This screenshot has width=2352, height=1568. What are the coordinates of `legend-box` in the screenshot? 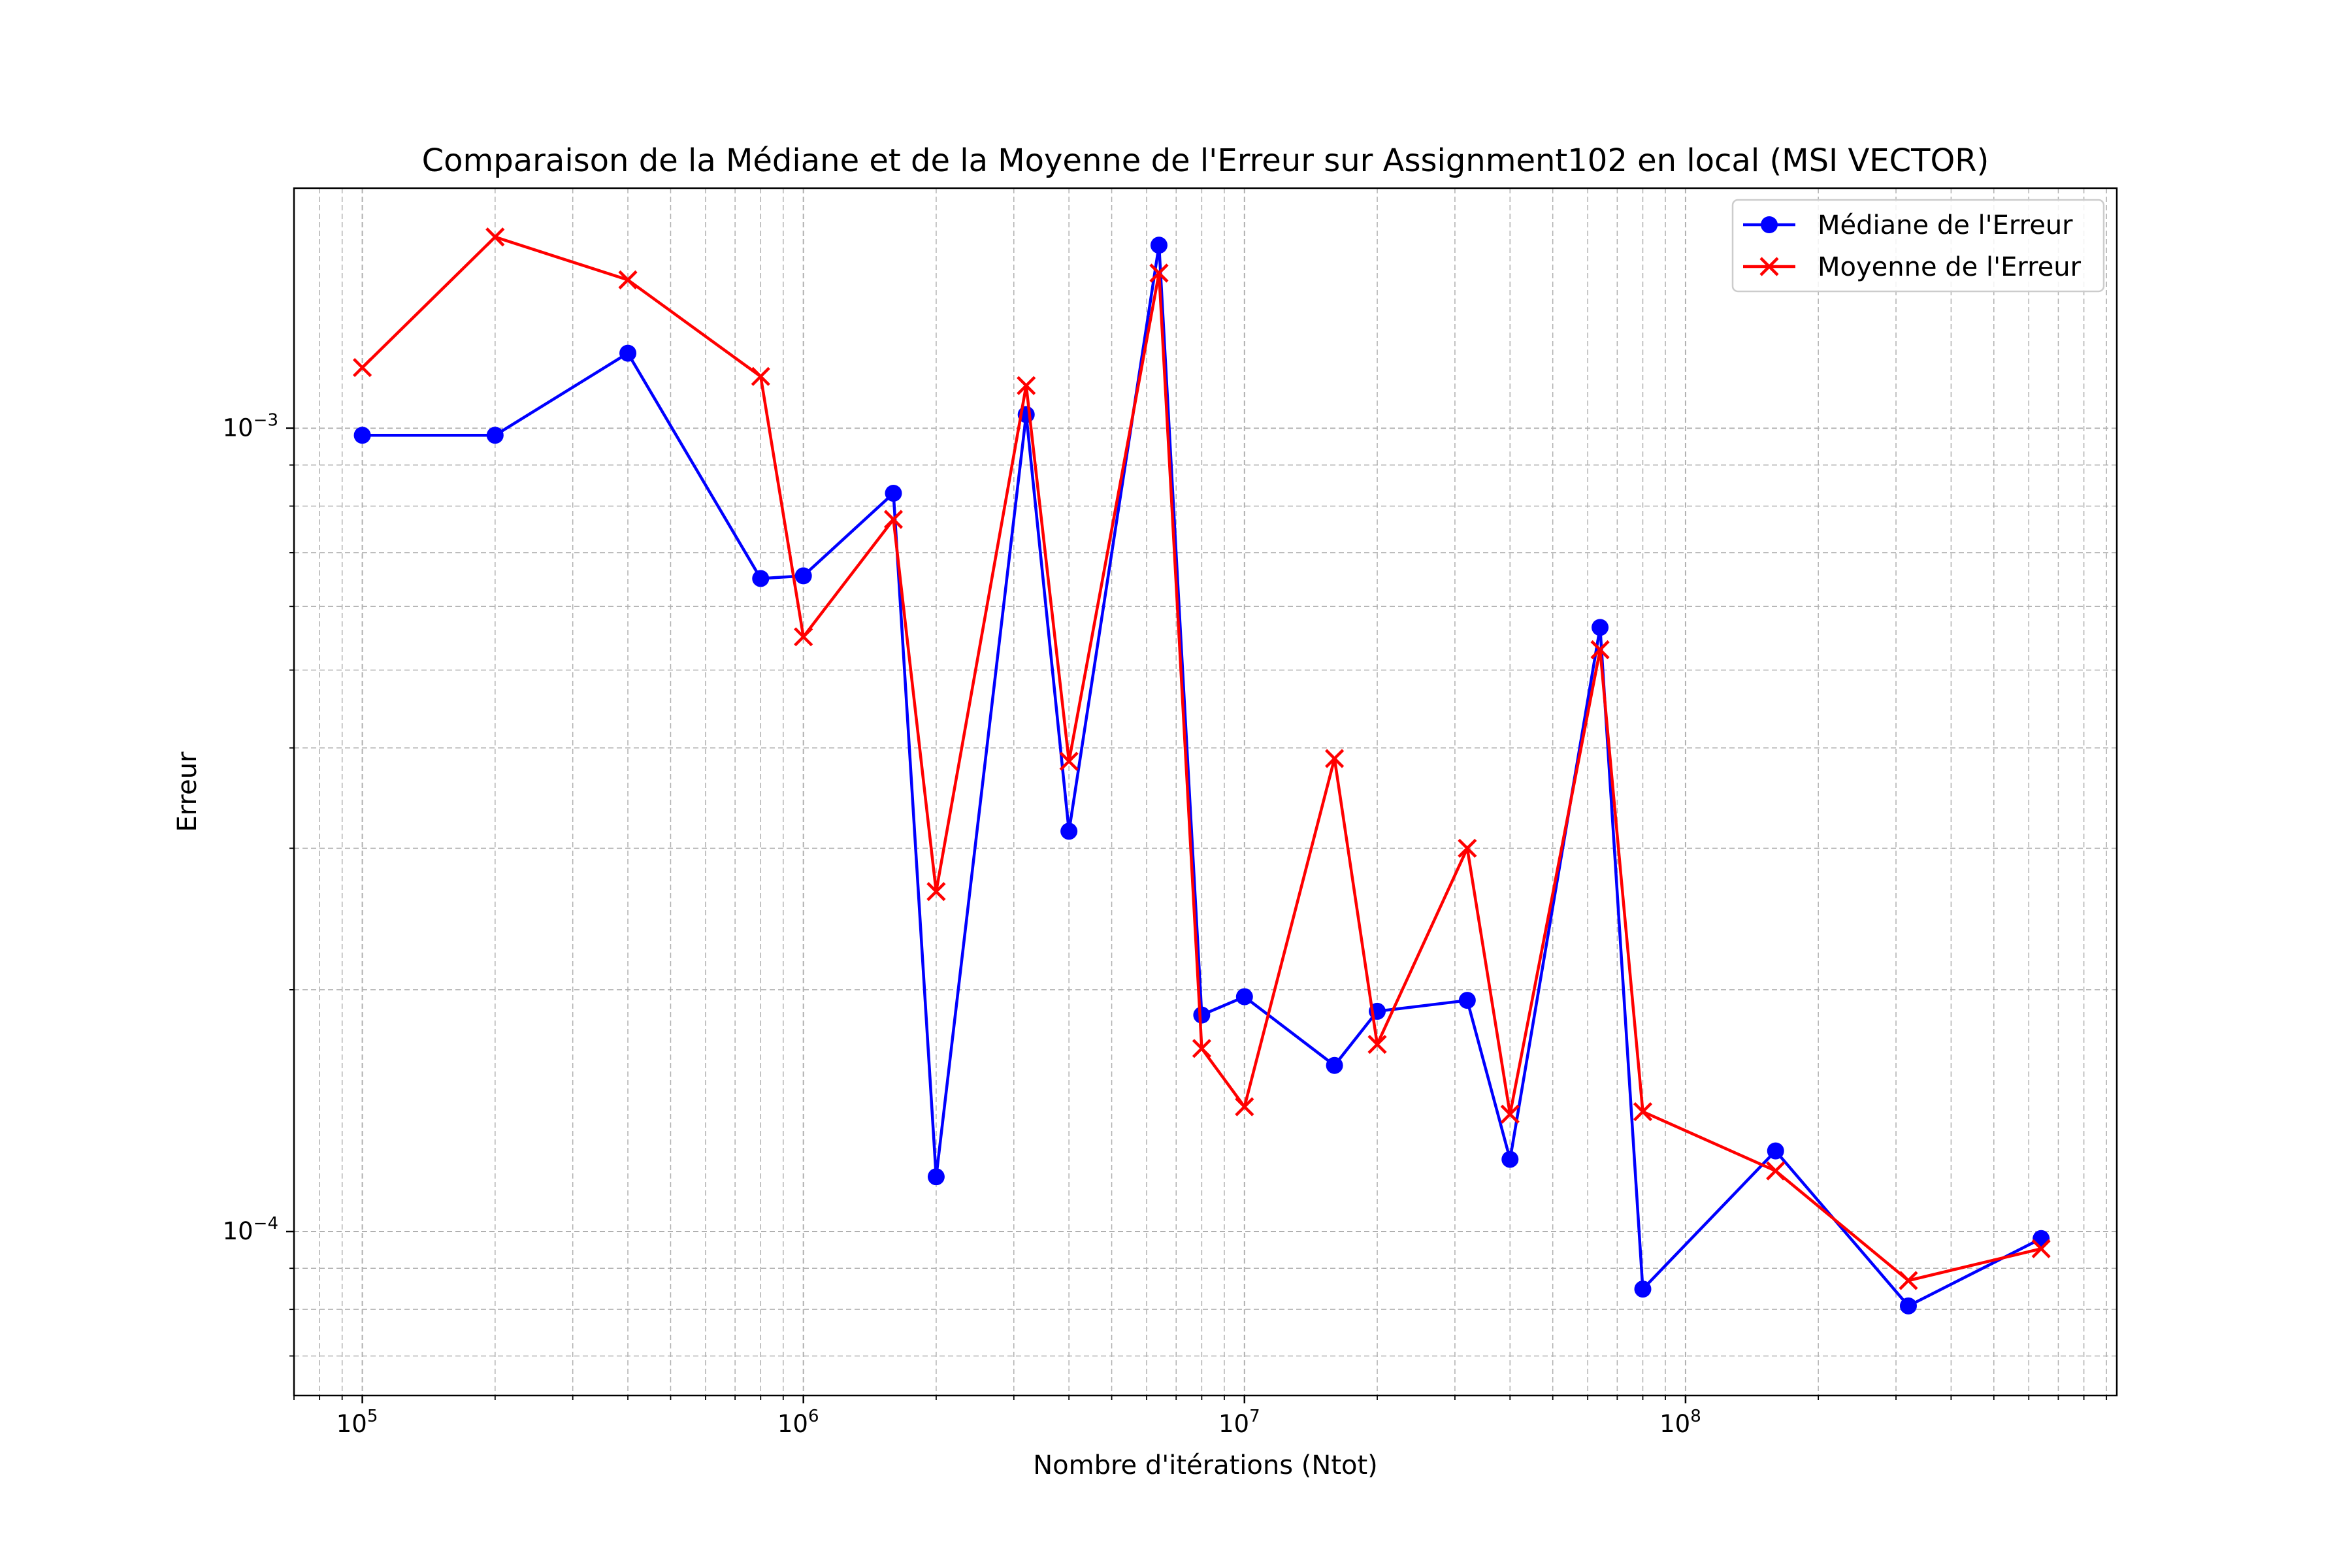 It's located at (1918, 246).